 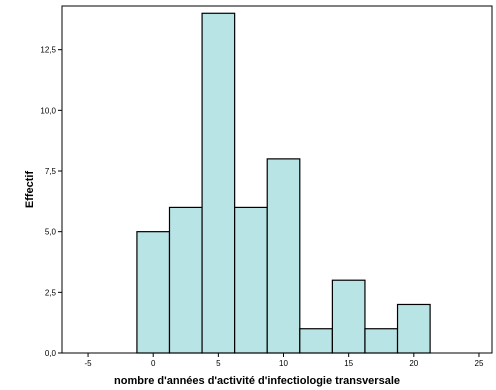 I want to click on y-tick-label: 0,0, so click(x=51, y=353).